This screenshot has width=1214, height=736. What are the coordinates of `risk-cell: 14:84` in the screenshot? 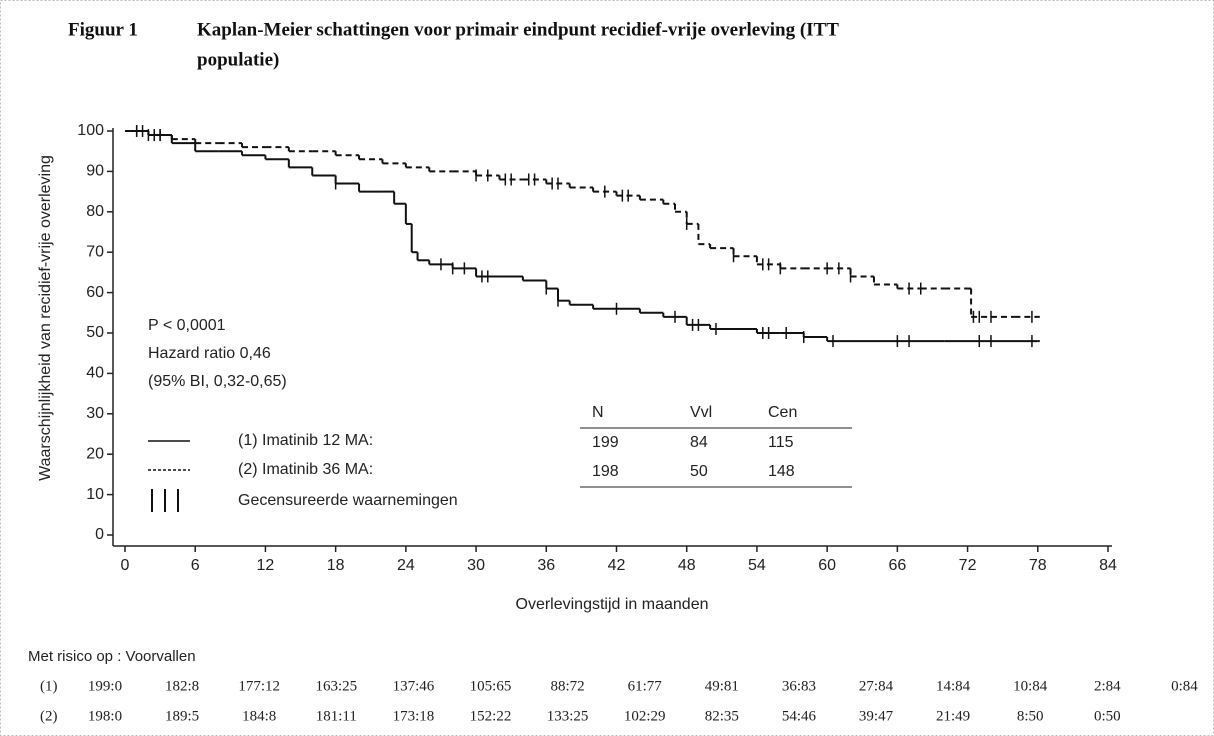 It's located at (953, 686).